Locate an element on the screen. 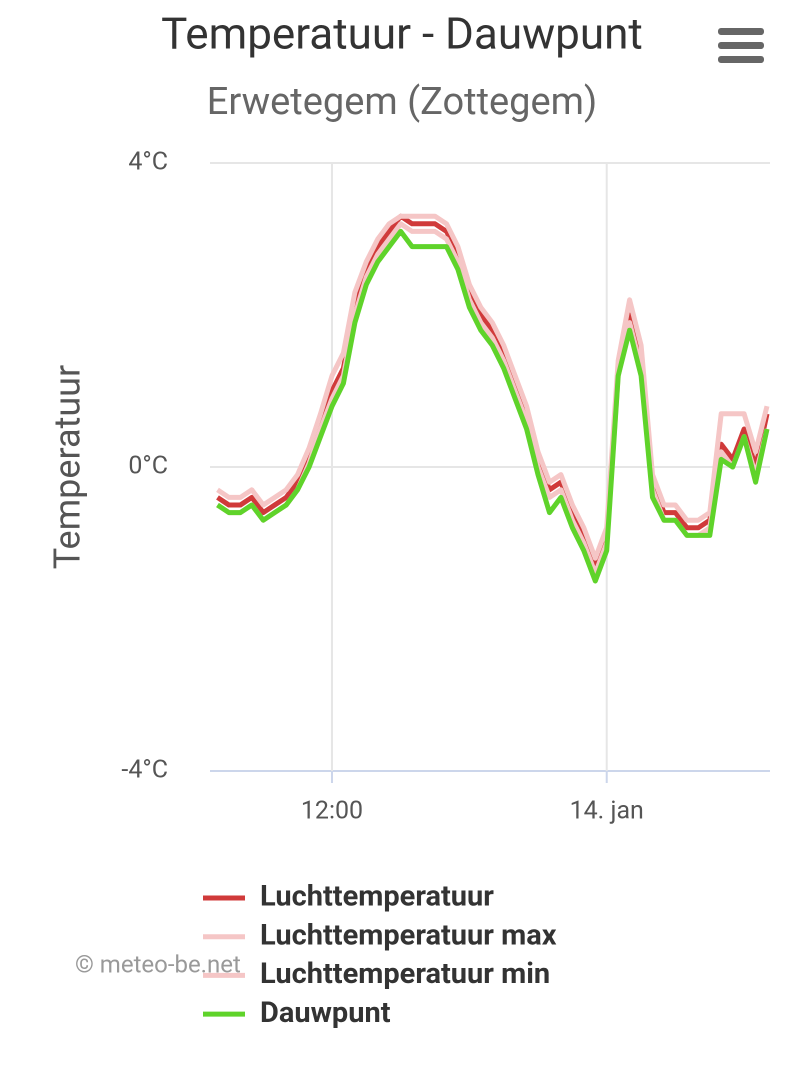 This screenshot has height=1078, width=800. chart-title: Temperatuur - Dauwpunt is located at coordinates (402, 34).